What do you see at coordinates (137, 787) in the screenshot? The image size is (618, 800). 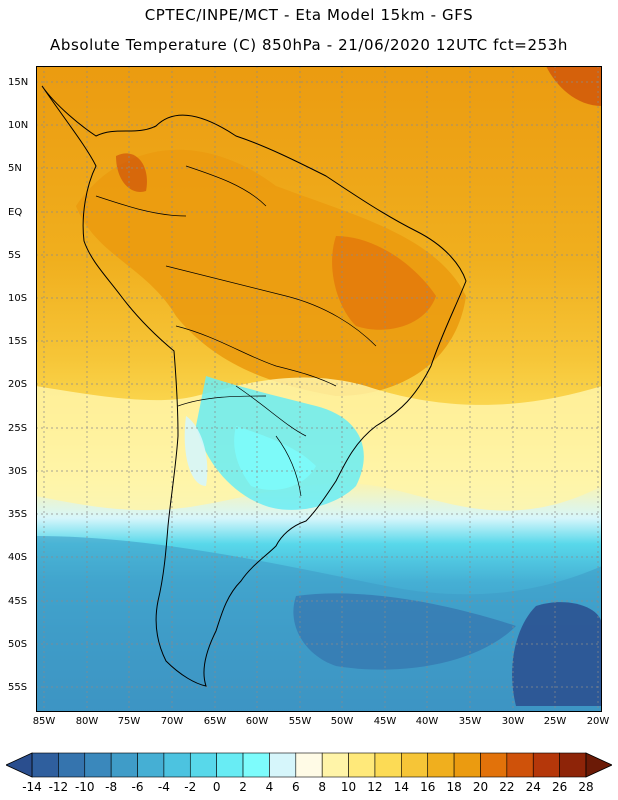 I see `colorbar-label: -6` at bounding box center [137, 787].